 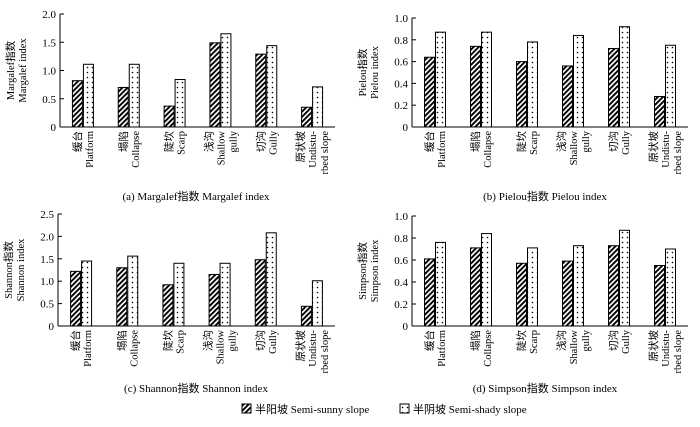 I want to click on legend: 半阳坡 Semi-sunny slope 半阴坡 Semi-shady slope, so click(x=384, y=409).